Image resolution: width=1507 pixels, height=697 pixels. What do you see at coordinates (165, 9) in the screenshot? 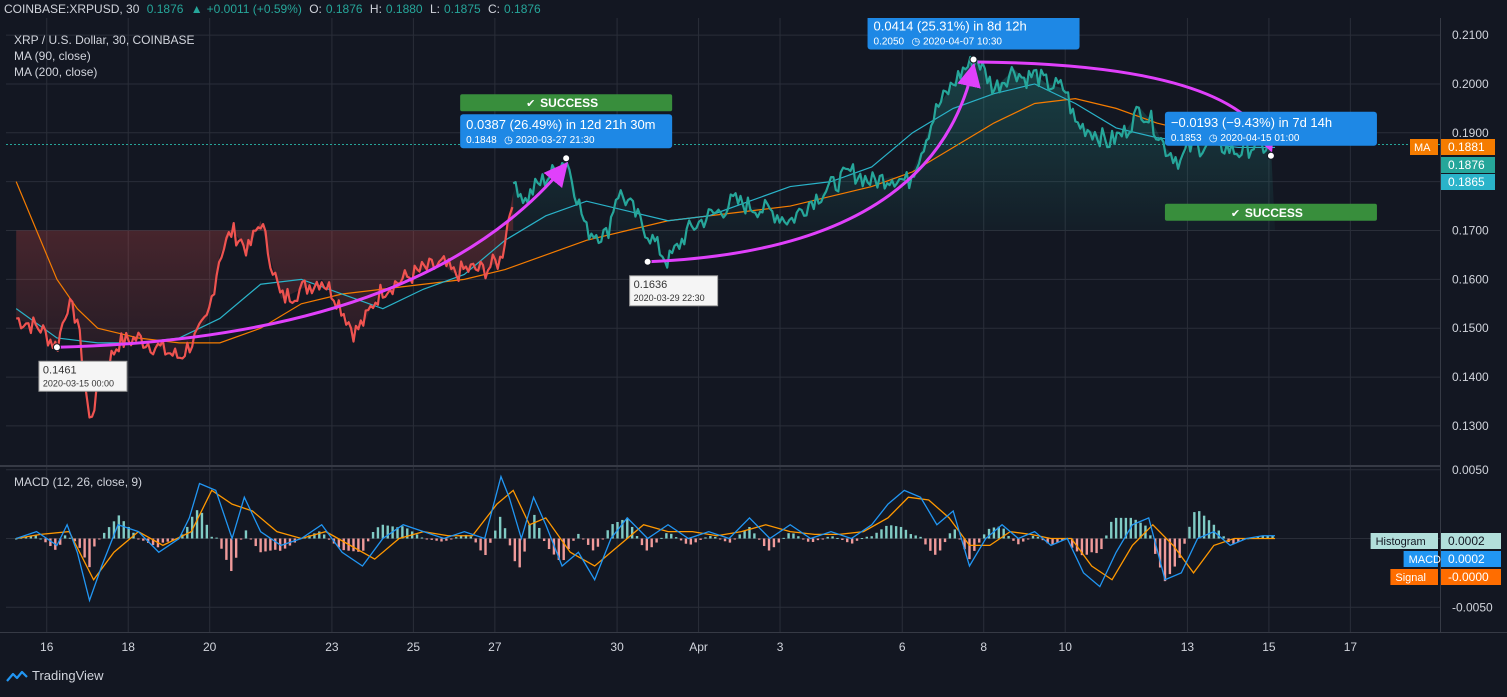
I see `last-price: 0.1876` at bounding box center [165, 9].